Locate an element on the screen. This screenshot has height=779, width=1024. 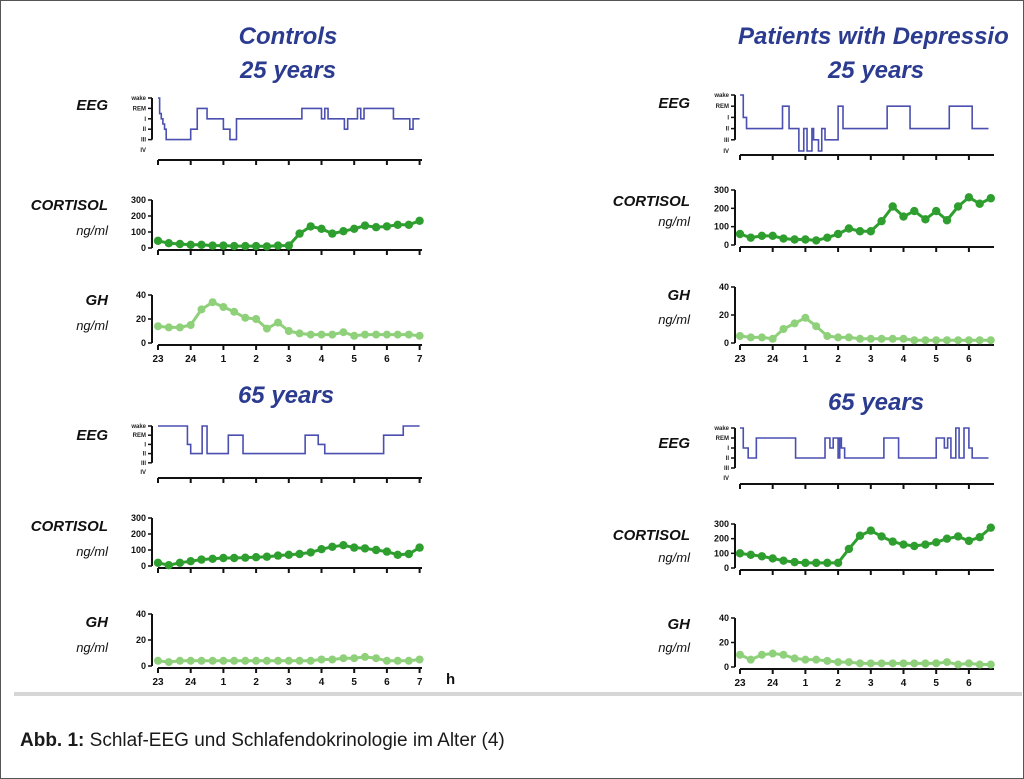
eeg-level-label: I is located at coordinates (145, 445).